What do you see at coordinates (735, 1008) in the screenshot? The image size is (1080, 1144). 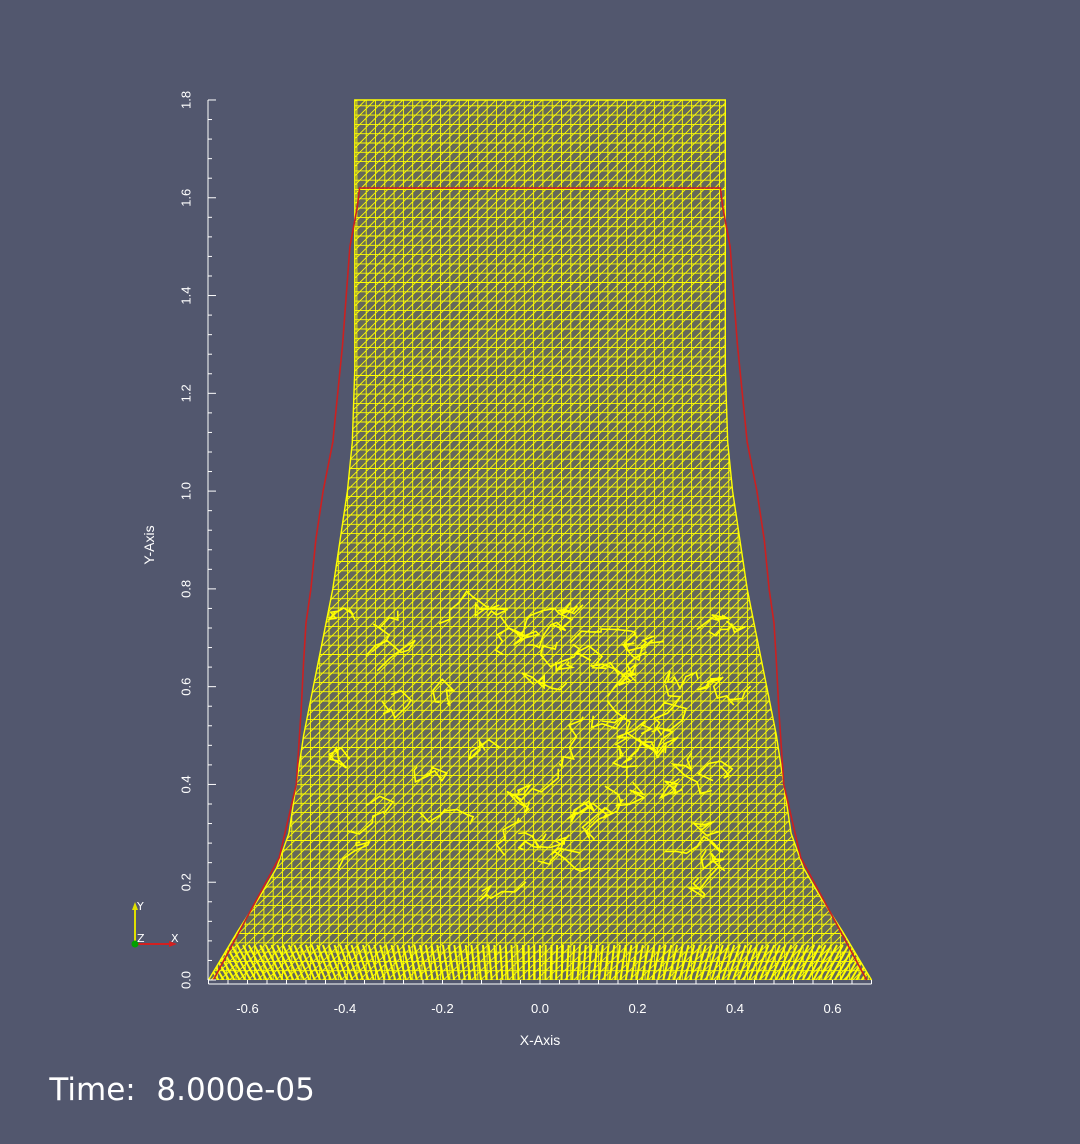 I see `x-tick-label: 0.4` at bounding box center [735, 1008].